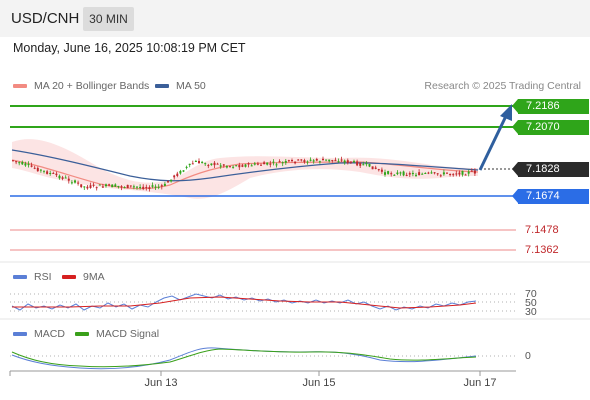  I want to click on legend-ma50: MA 50, so click(180, 86).